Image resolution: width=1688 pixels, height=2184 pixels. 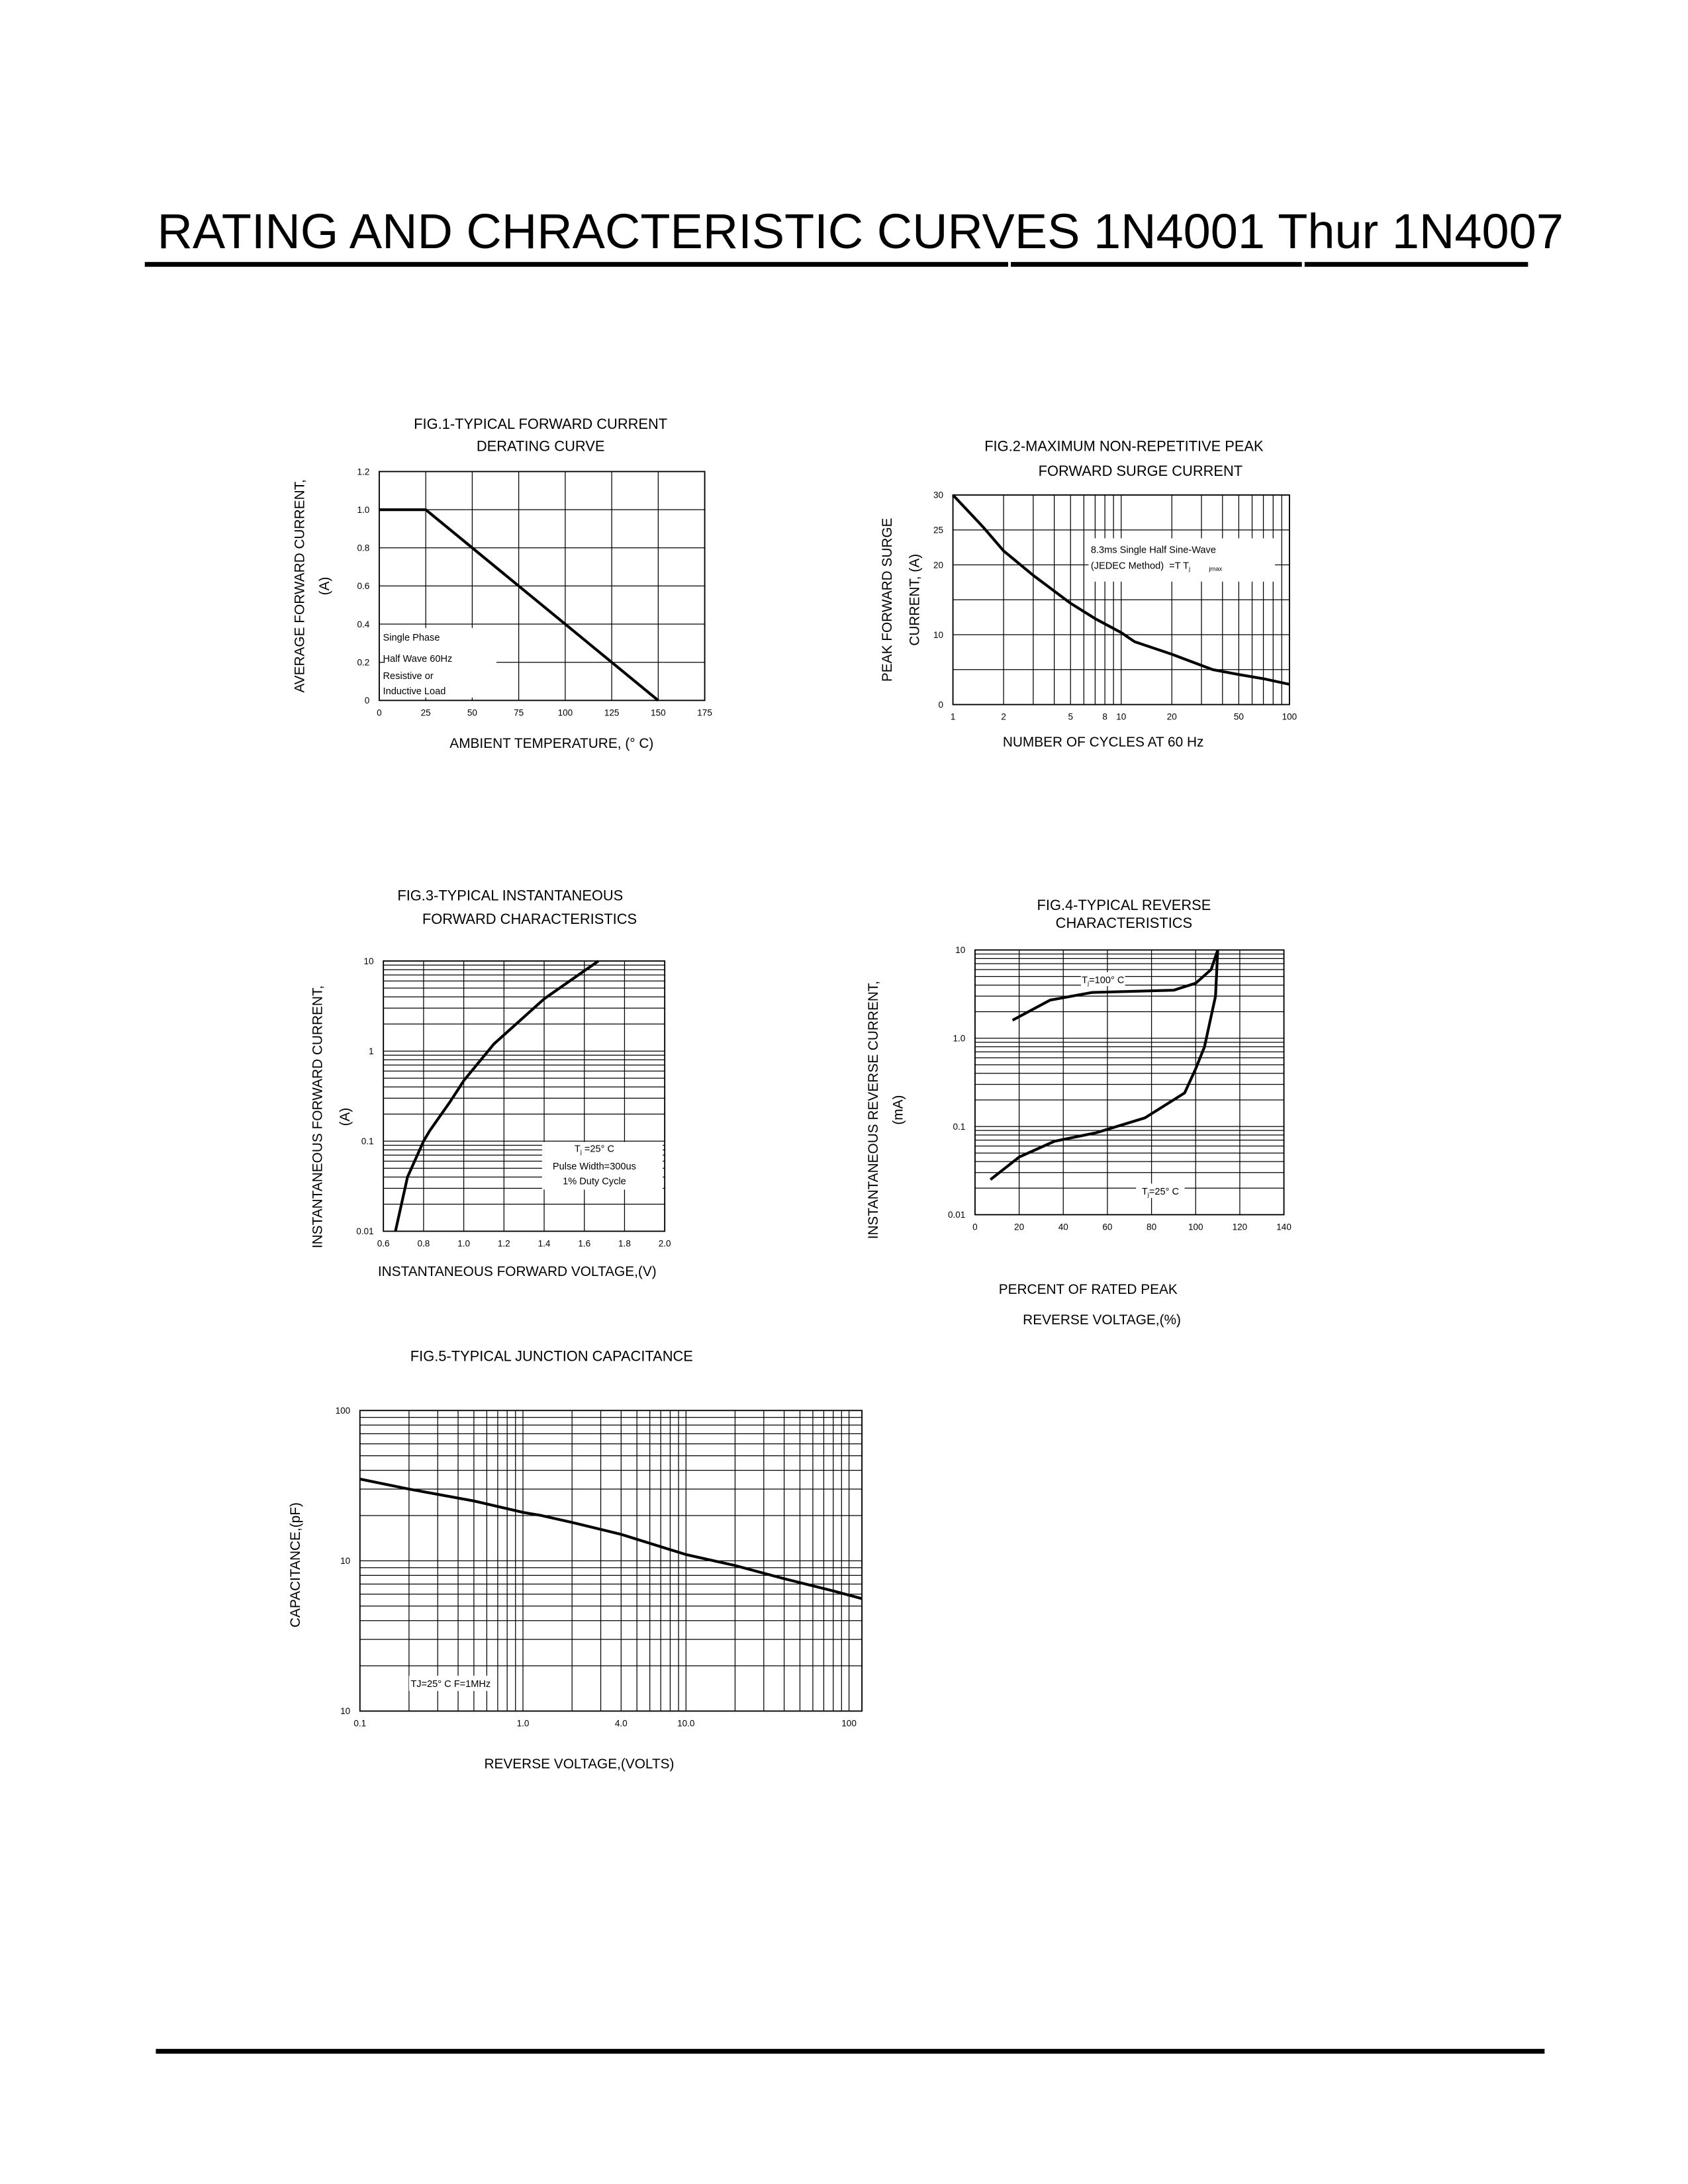 What do you see at coordinates (551, 744) in the screenshot?
I see `x-axis-label: AMBIENT TEMPERATURE, (° C)` at bounding box center [551, 744].